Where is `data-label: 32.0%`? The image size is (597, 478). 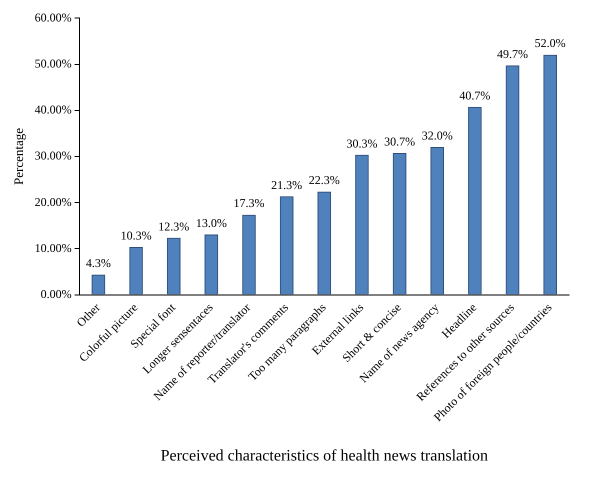
data-label: 32.0% is located at coordinates (437, 135).